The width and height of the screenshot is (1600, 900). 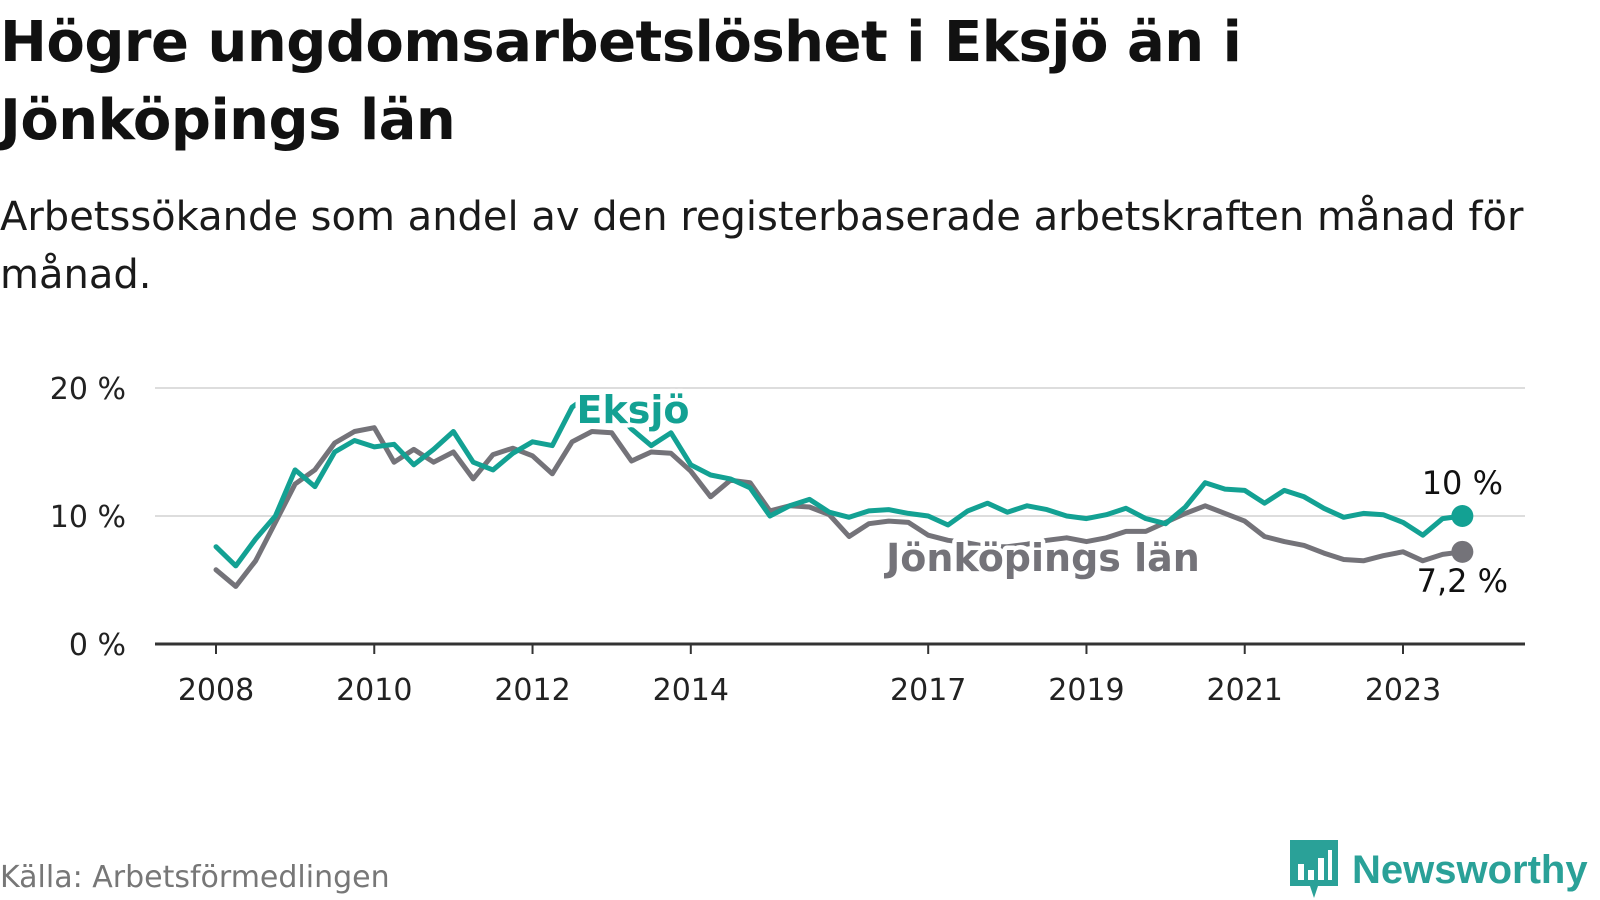 I want to click on x-tick-label: 2010, so click(x=374, y=690).